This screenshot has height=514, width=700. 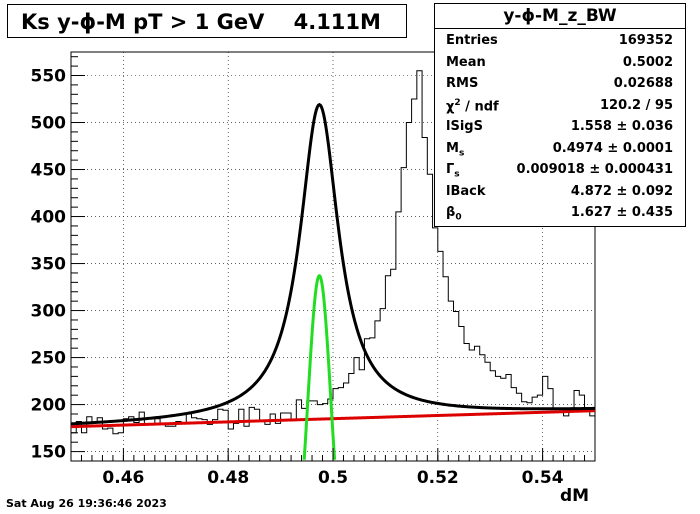 I want to click on stats-key: RMS, so click(x=462, y=83).